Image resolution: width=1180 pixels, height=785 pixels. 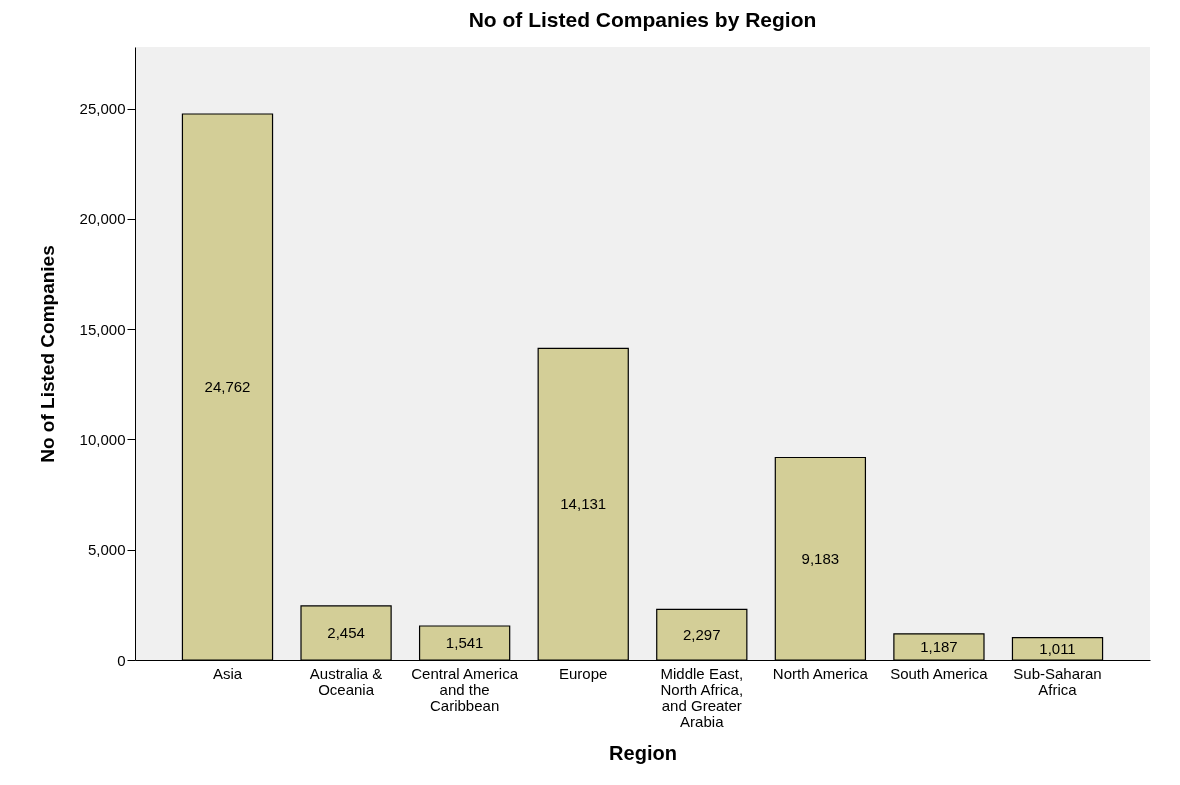 I want to click on data-label: 9,183, so click(x=820, y=558).